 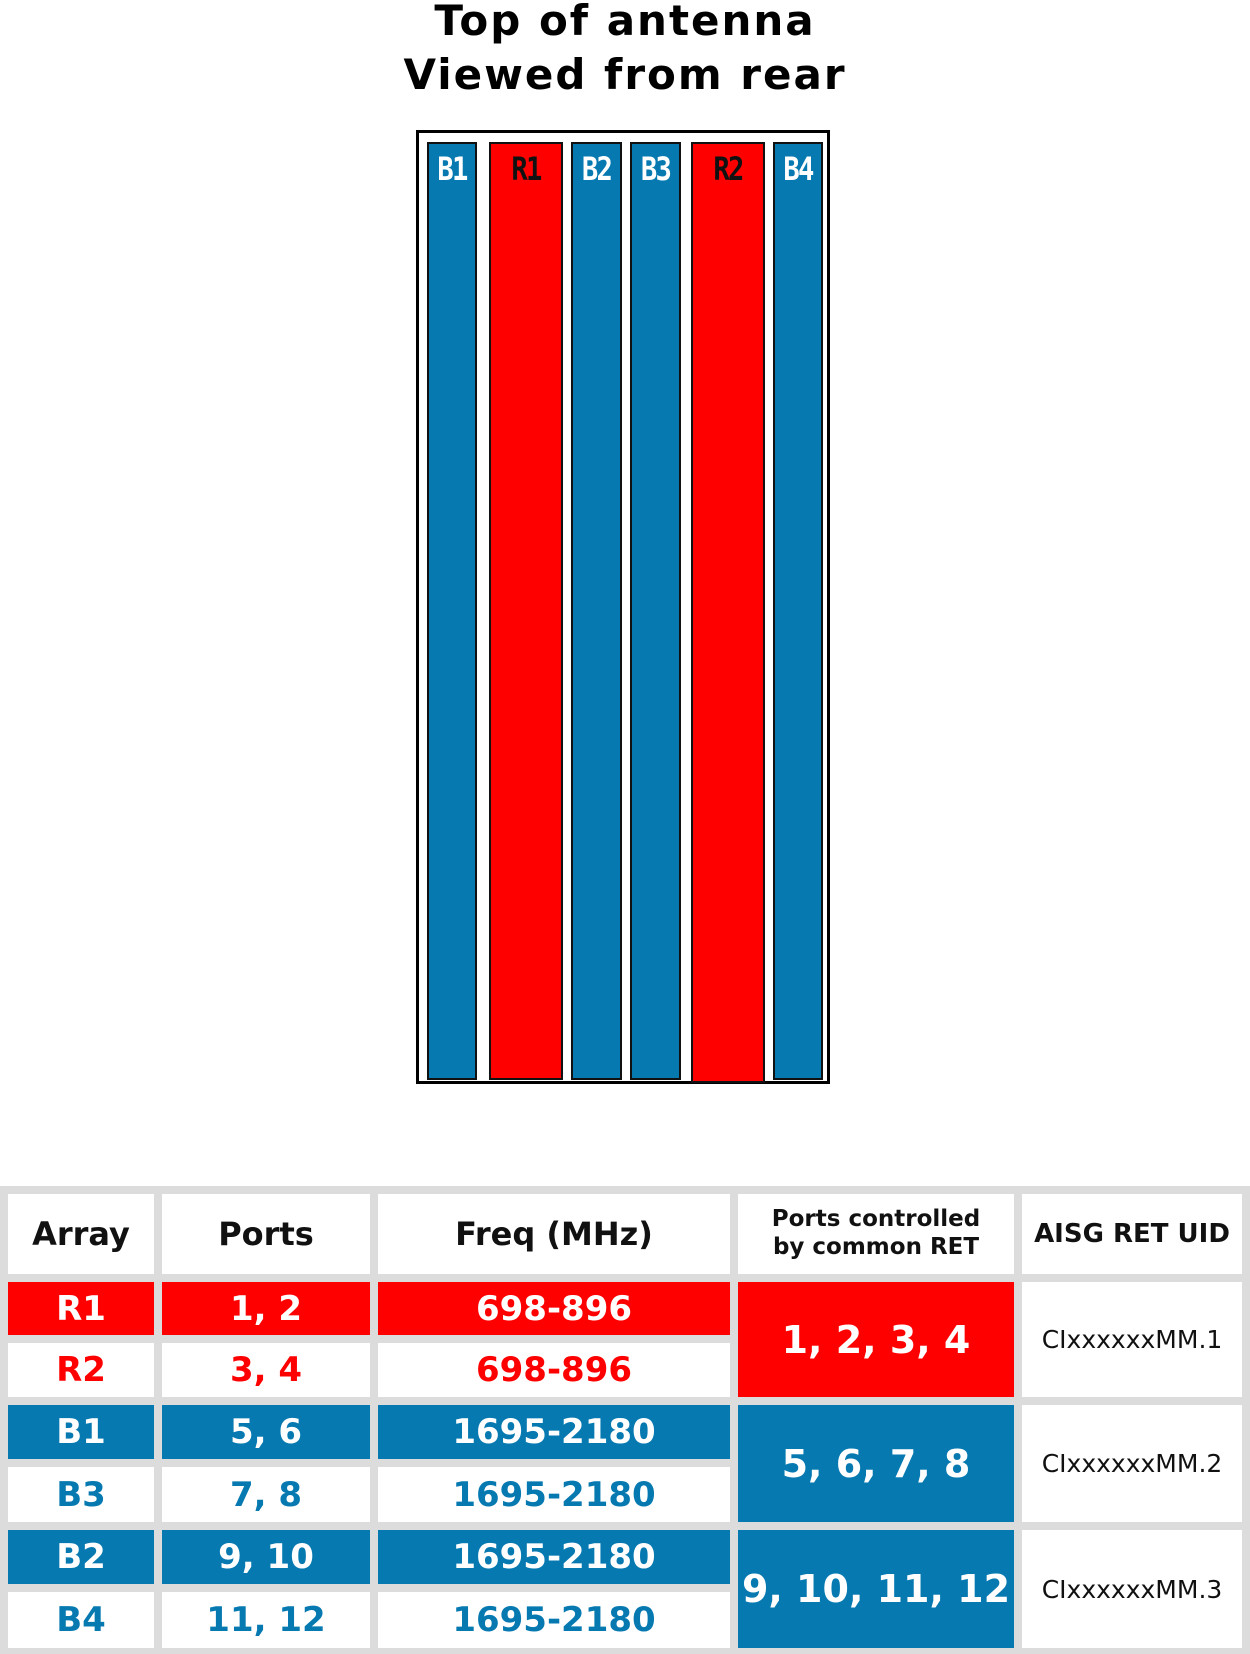 What do you see at coordinates (655, 611) in the screenshot?
I see `array-column-b3: B3` at bounding box center [655, 611].